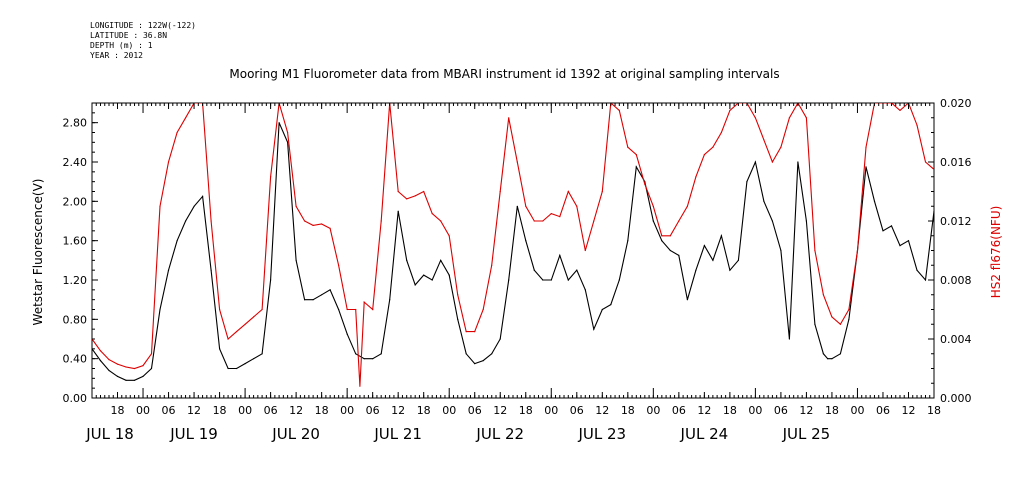 The height and width of the screenshot is (504, 1009). Describe the element at coordinates (499, 434) in the screenshot. I see `x-day-label: JUL 22` at that location.